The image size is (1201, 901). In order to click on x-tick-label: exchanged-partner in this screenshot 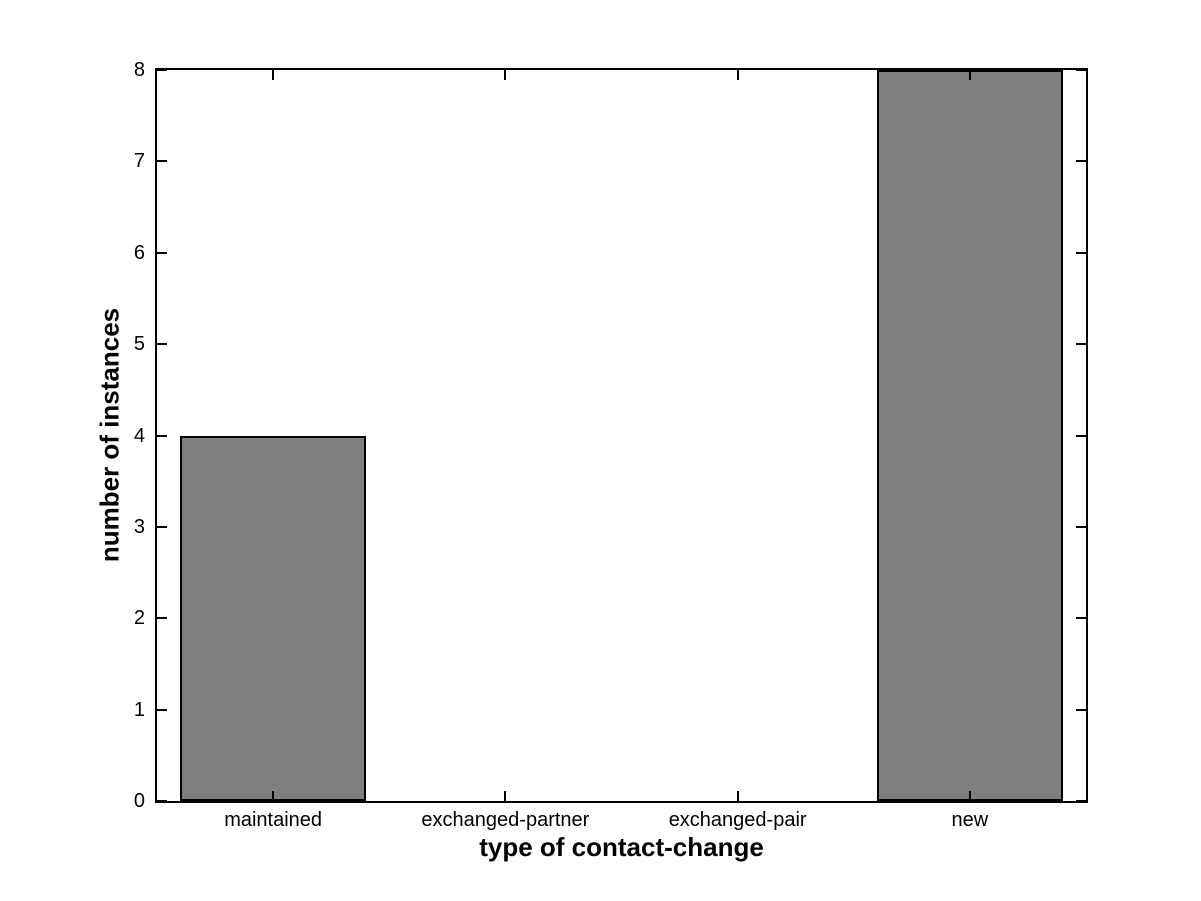, I will do `click(505, 820)`.